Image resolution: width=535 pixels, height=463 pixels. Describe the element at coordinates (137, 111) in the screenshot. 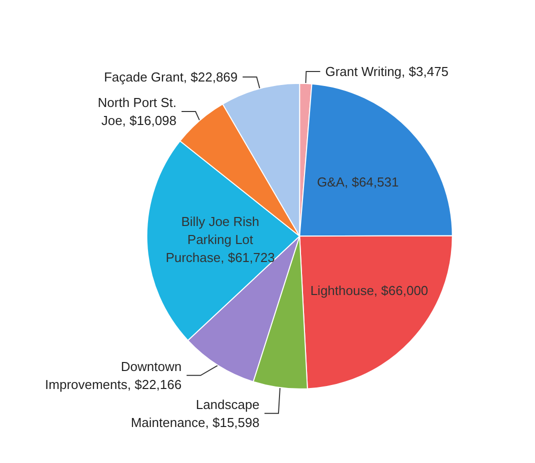

I see `slice-label: North Port St. Joe, $16,098` at that location.